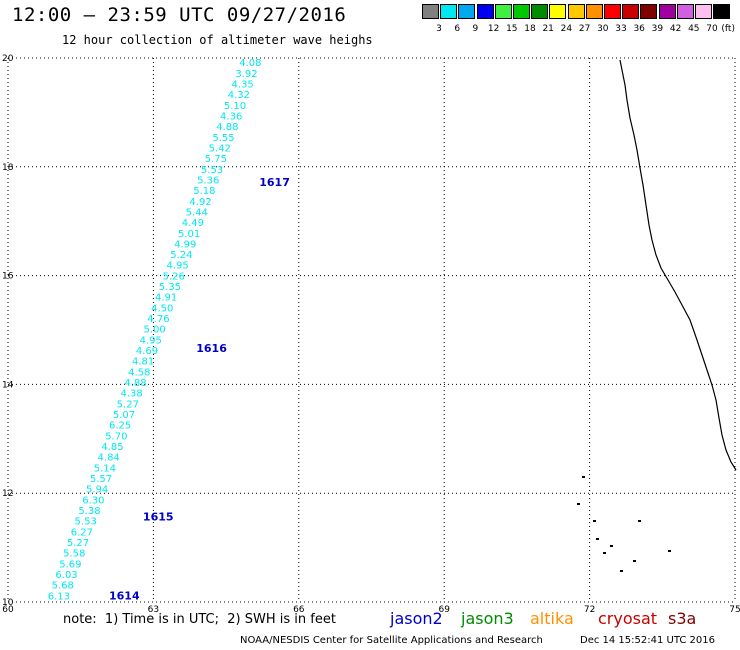 Image resolution: width=740 pixels, height=650 pixels. What do you see at coordinates (250, 63) in the screenshot?
I see `wave-height-label: 4.08` at bounding box center [250, 63].